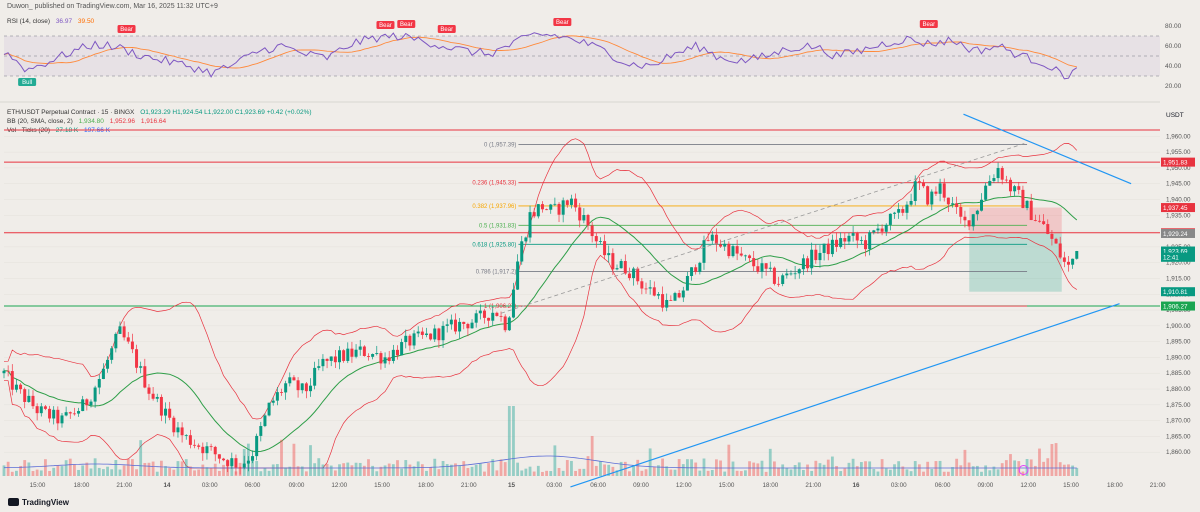 This screenshot has height=512, width=1200. Describe the element at coordinates (126, 29) in the screenshot. I see `rsi-signal-badge` at that location.